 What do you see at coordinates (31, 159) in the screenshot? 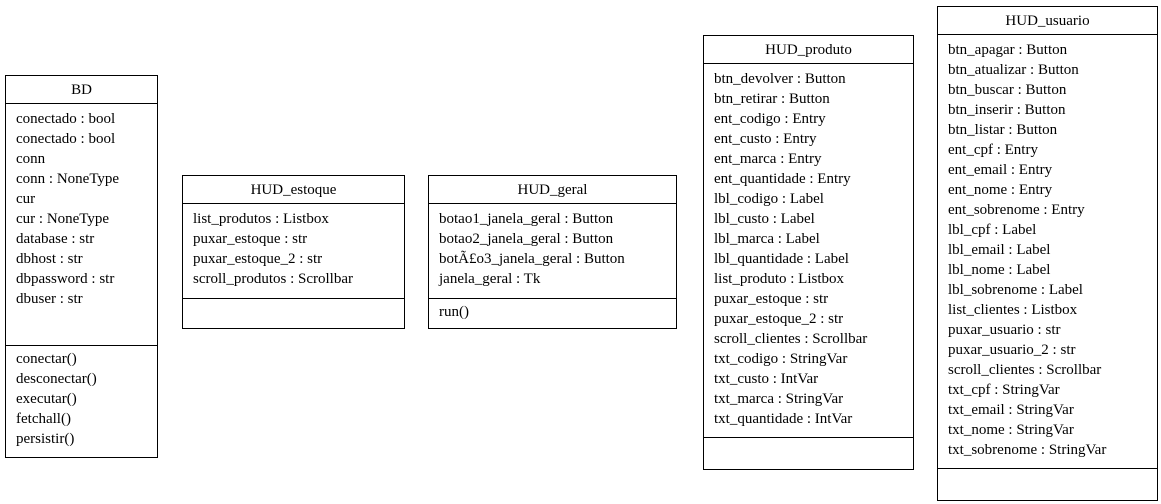
I see `attribute: conn` at bounding box center [31, 159].